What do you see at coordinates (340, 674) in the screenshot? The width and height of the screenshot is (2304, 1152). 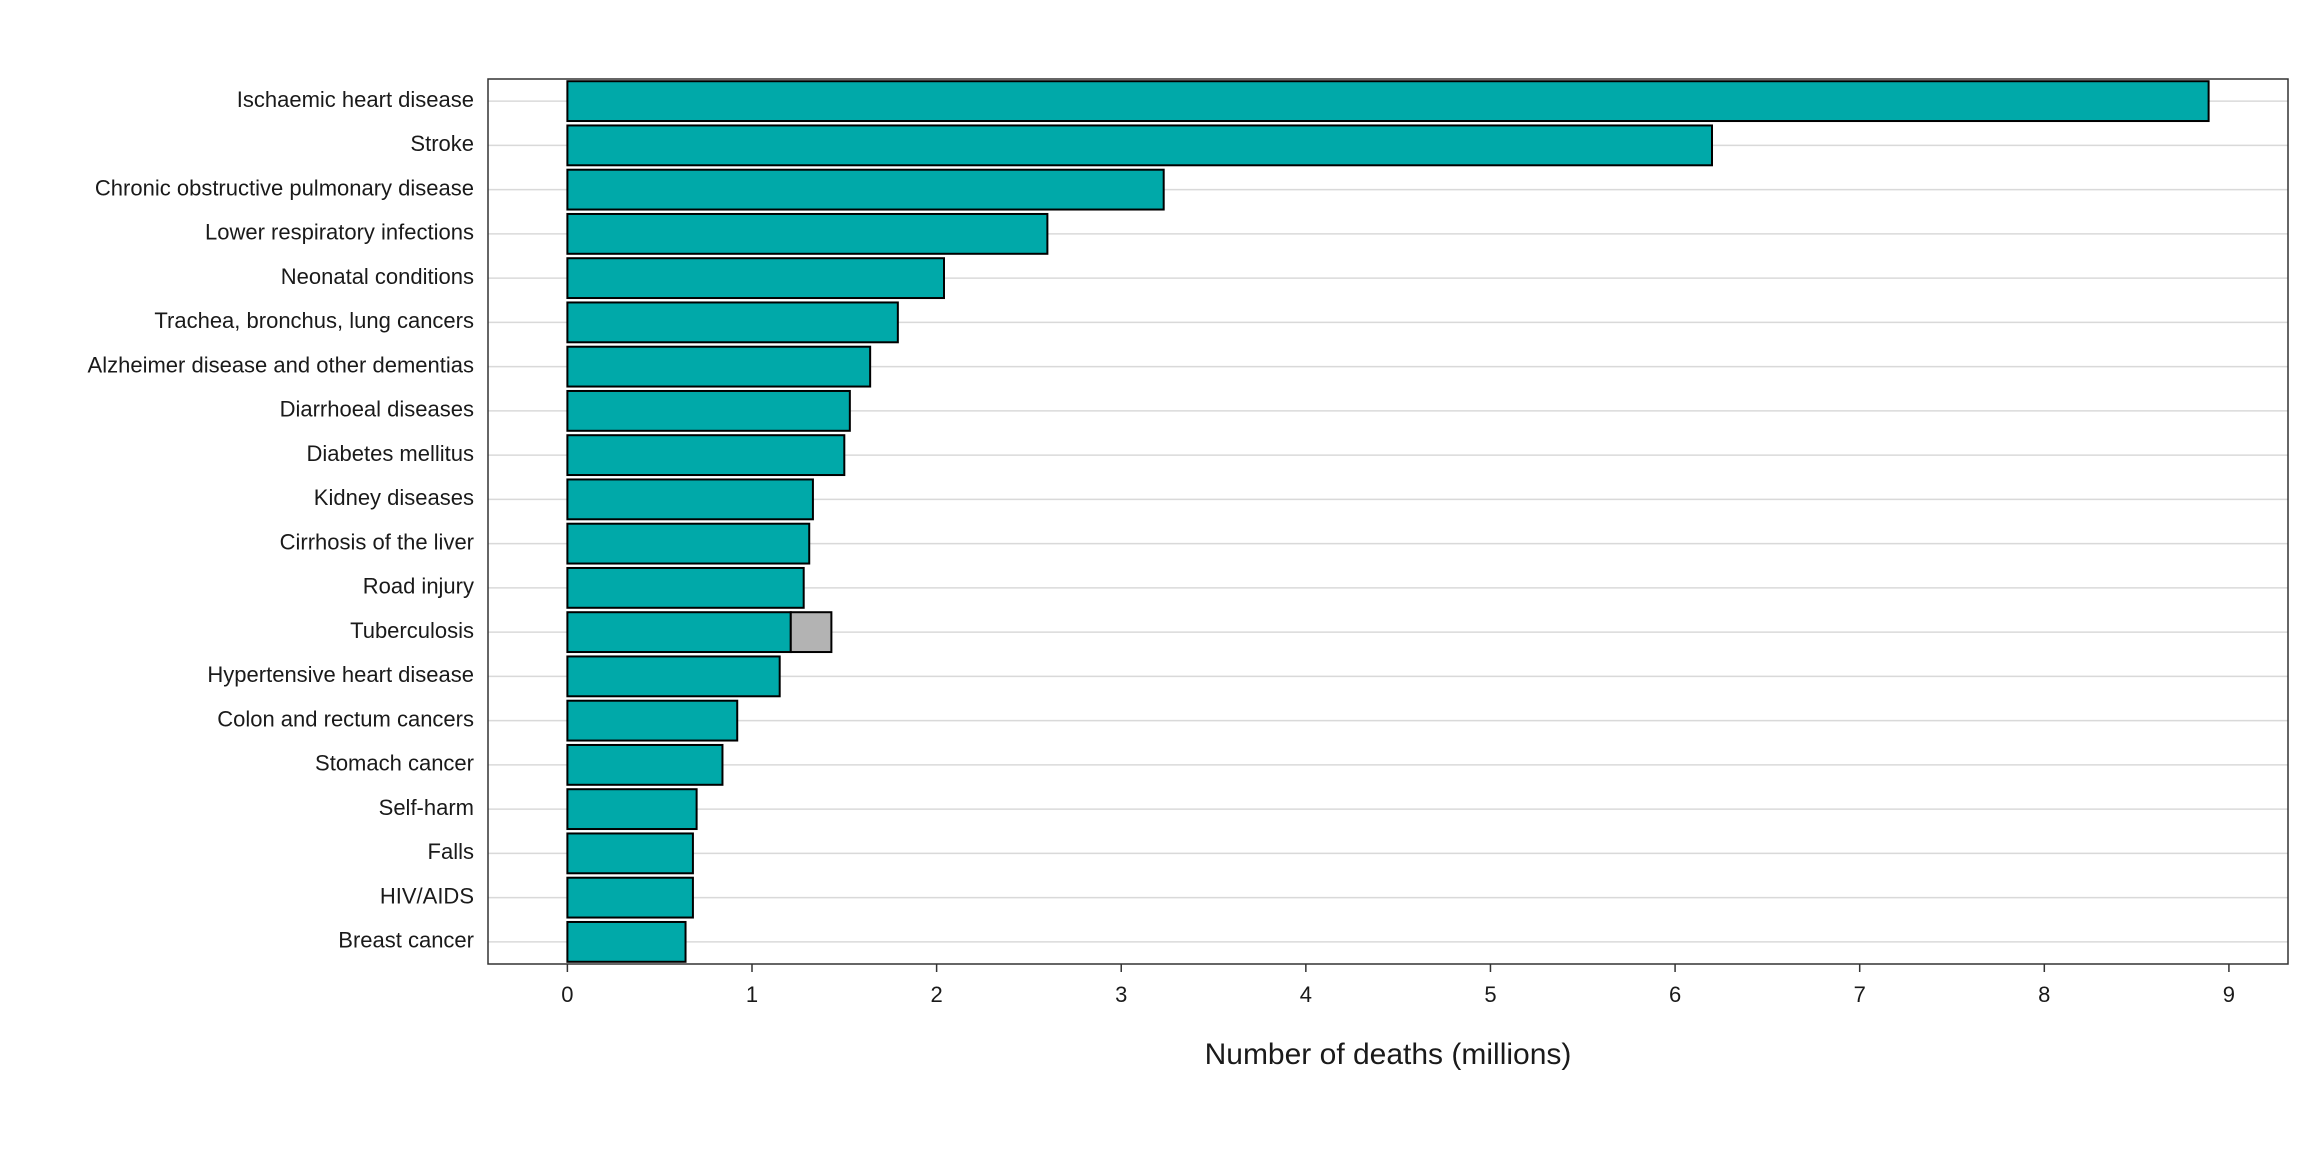 I see `y-tick-label: Hypertensive heart disease` at bounding box center [340, 674].